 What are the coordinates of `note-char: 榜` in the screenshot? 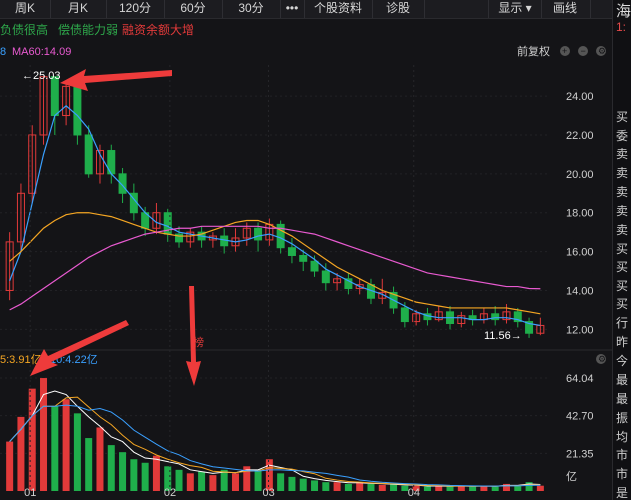 It's located at (198, 342).